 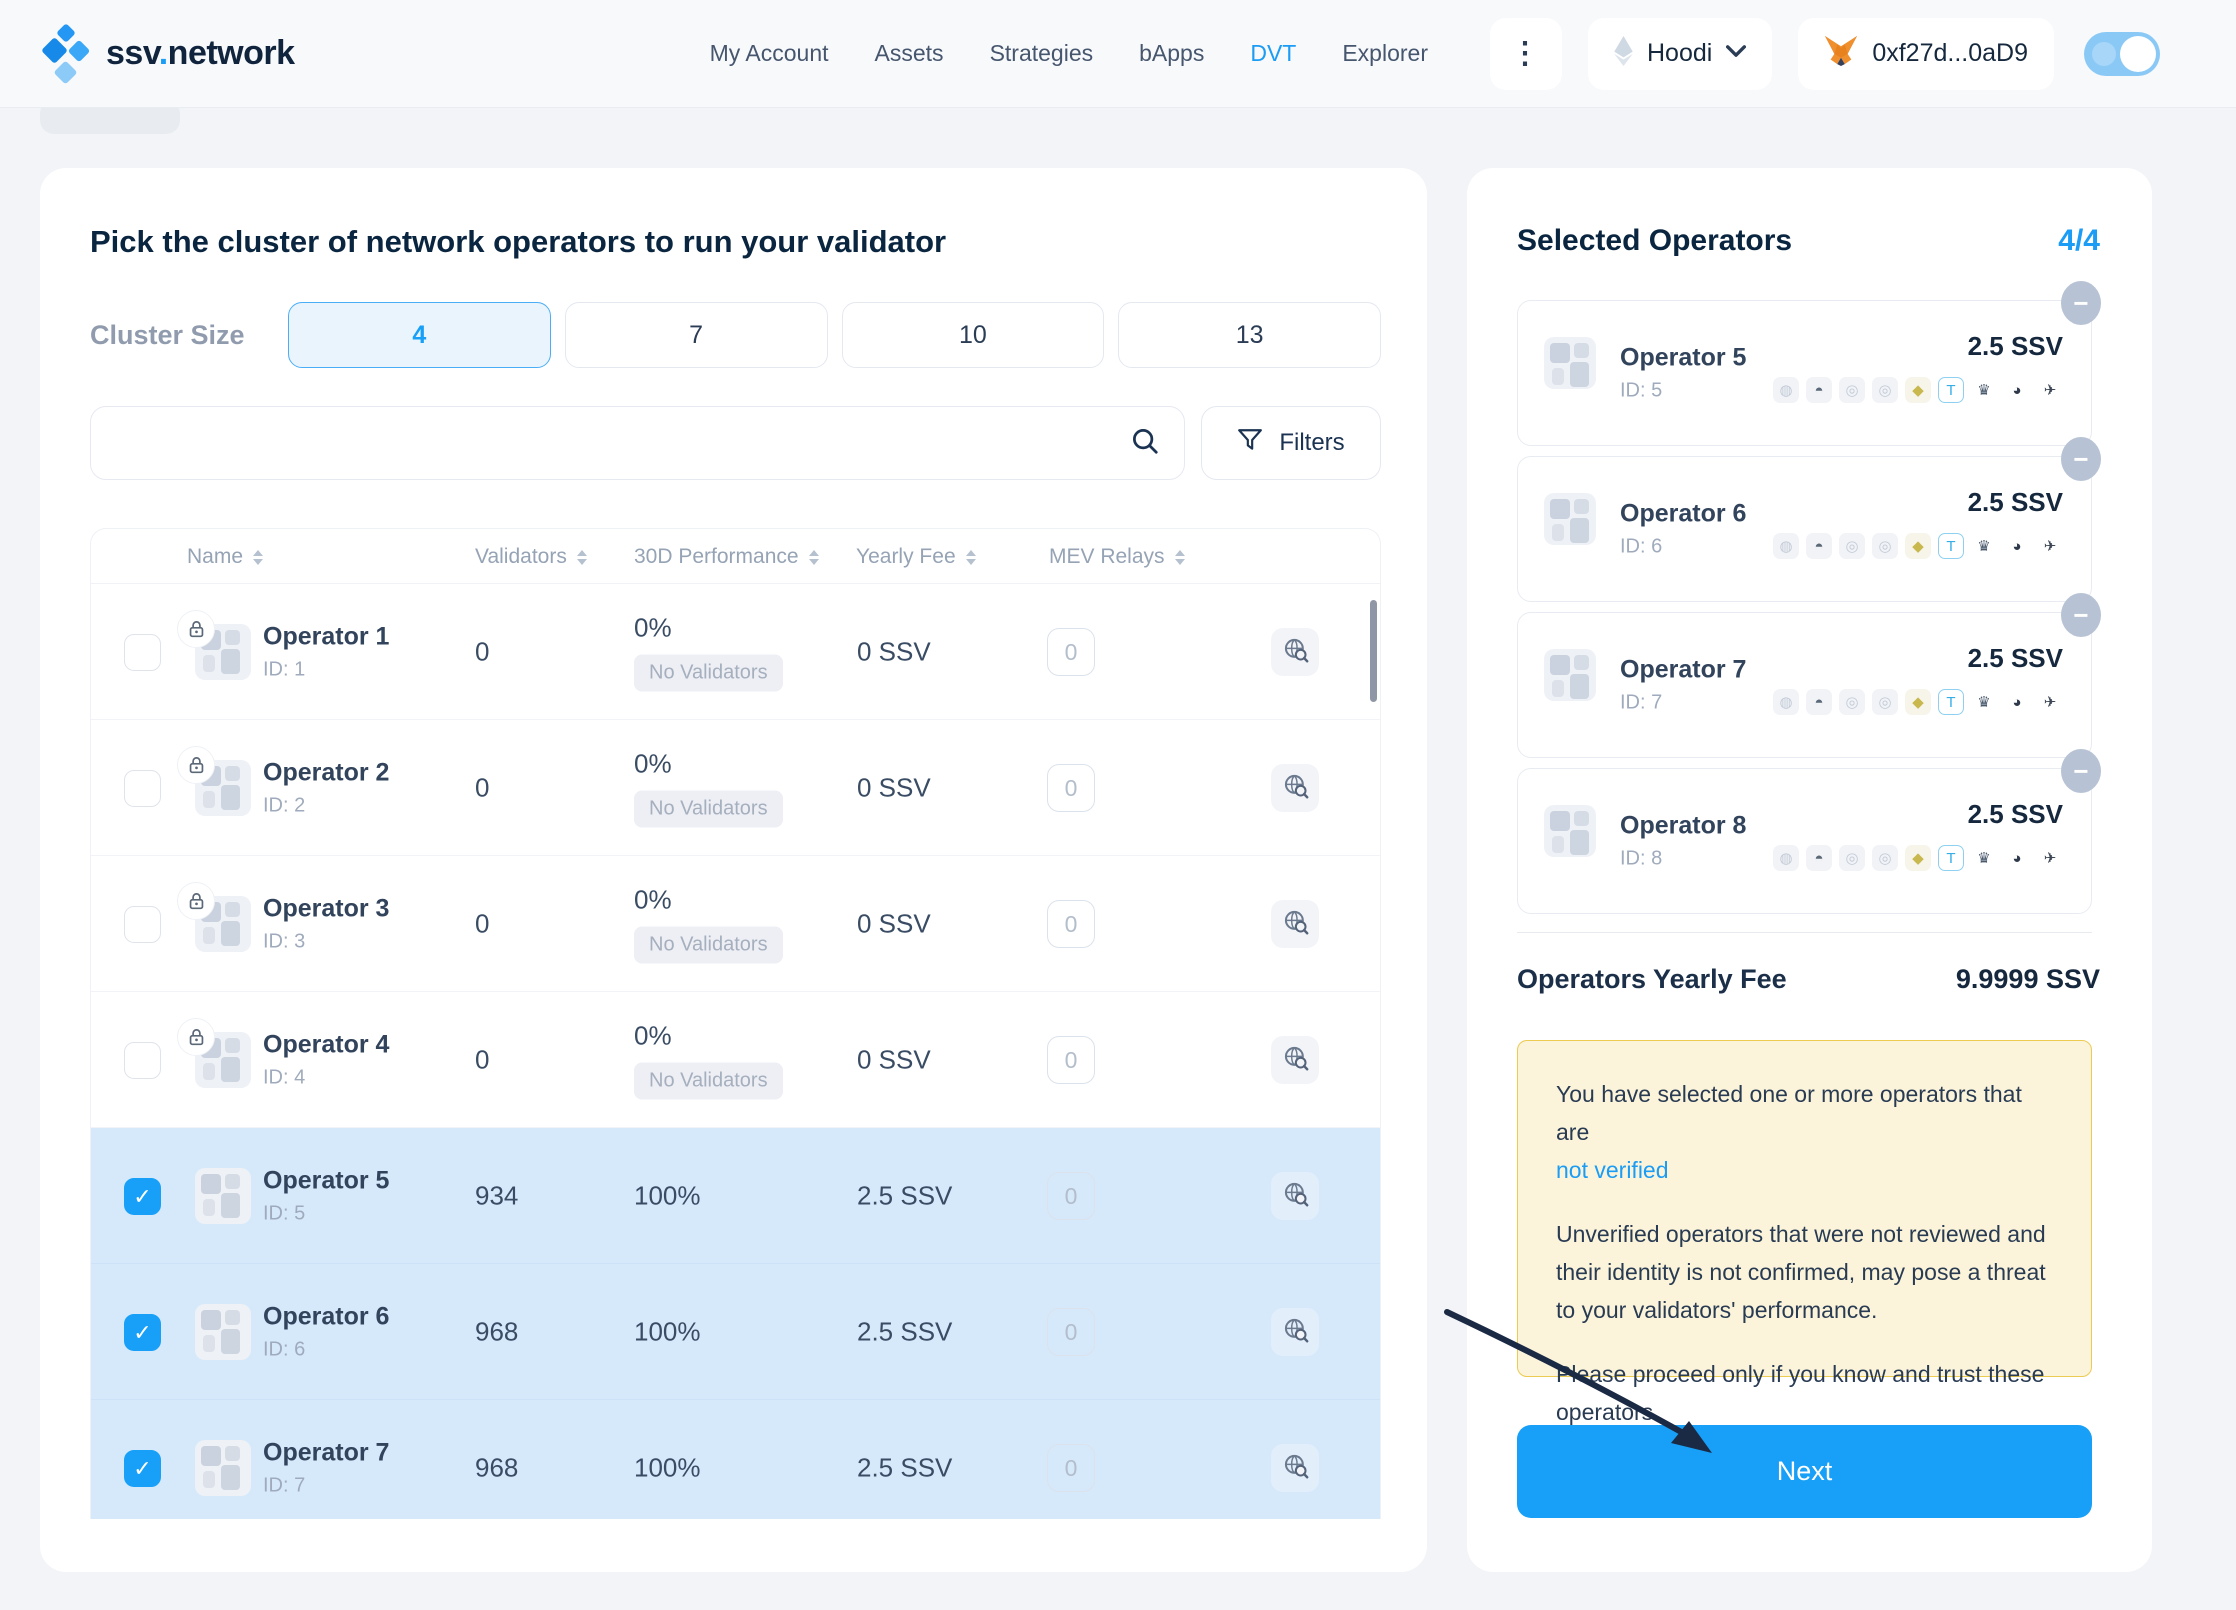 I want to click on network-selector: Hoodi, so click(x=1680, y=53).